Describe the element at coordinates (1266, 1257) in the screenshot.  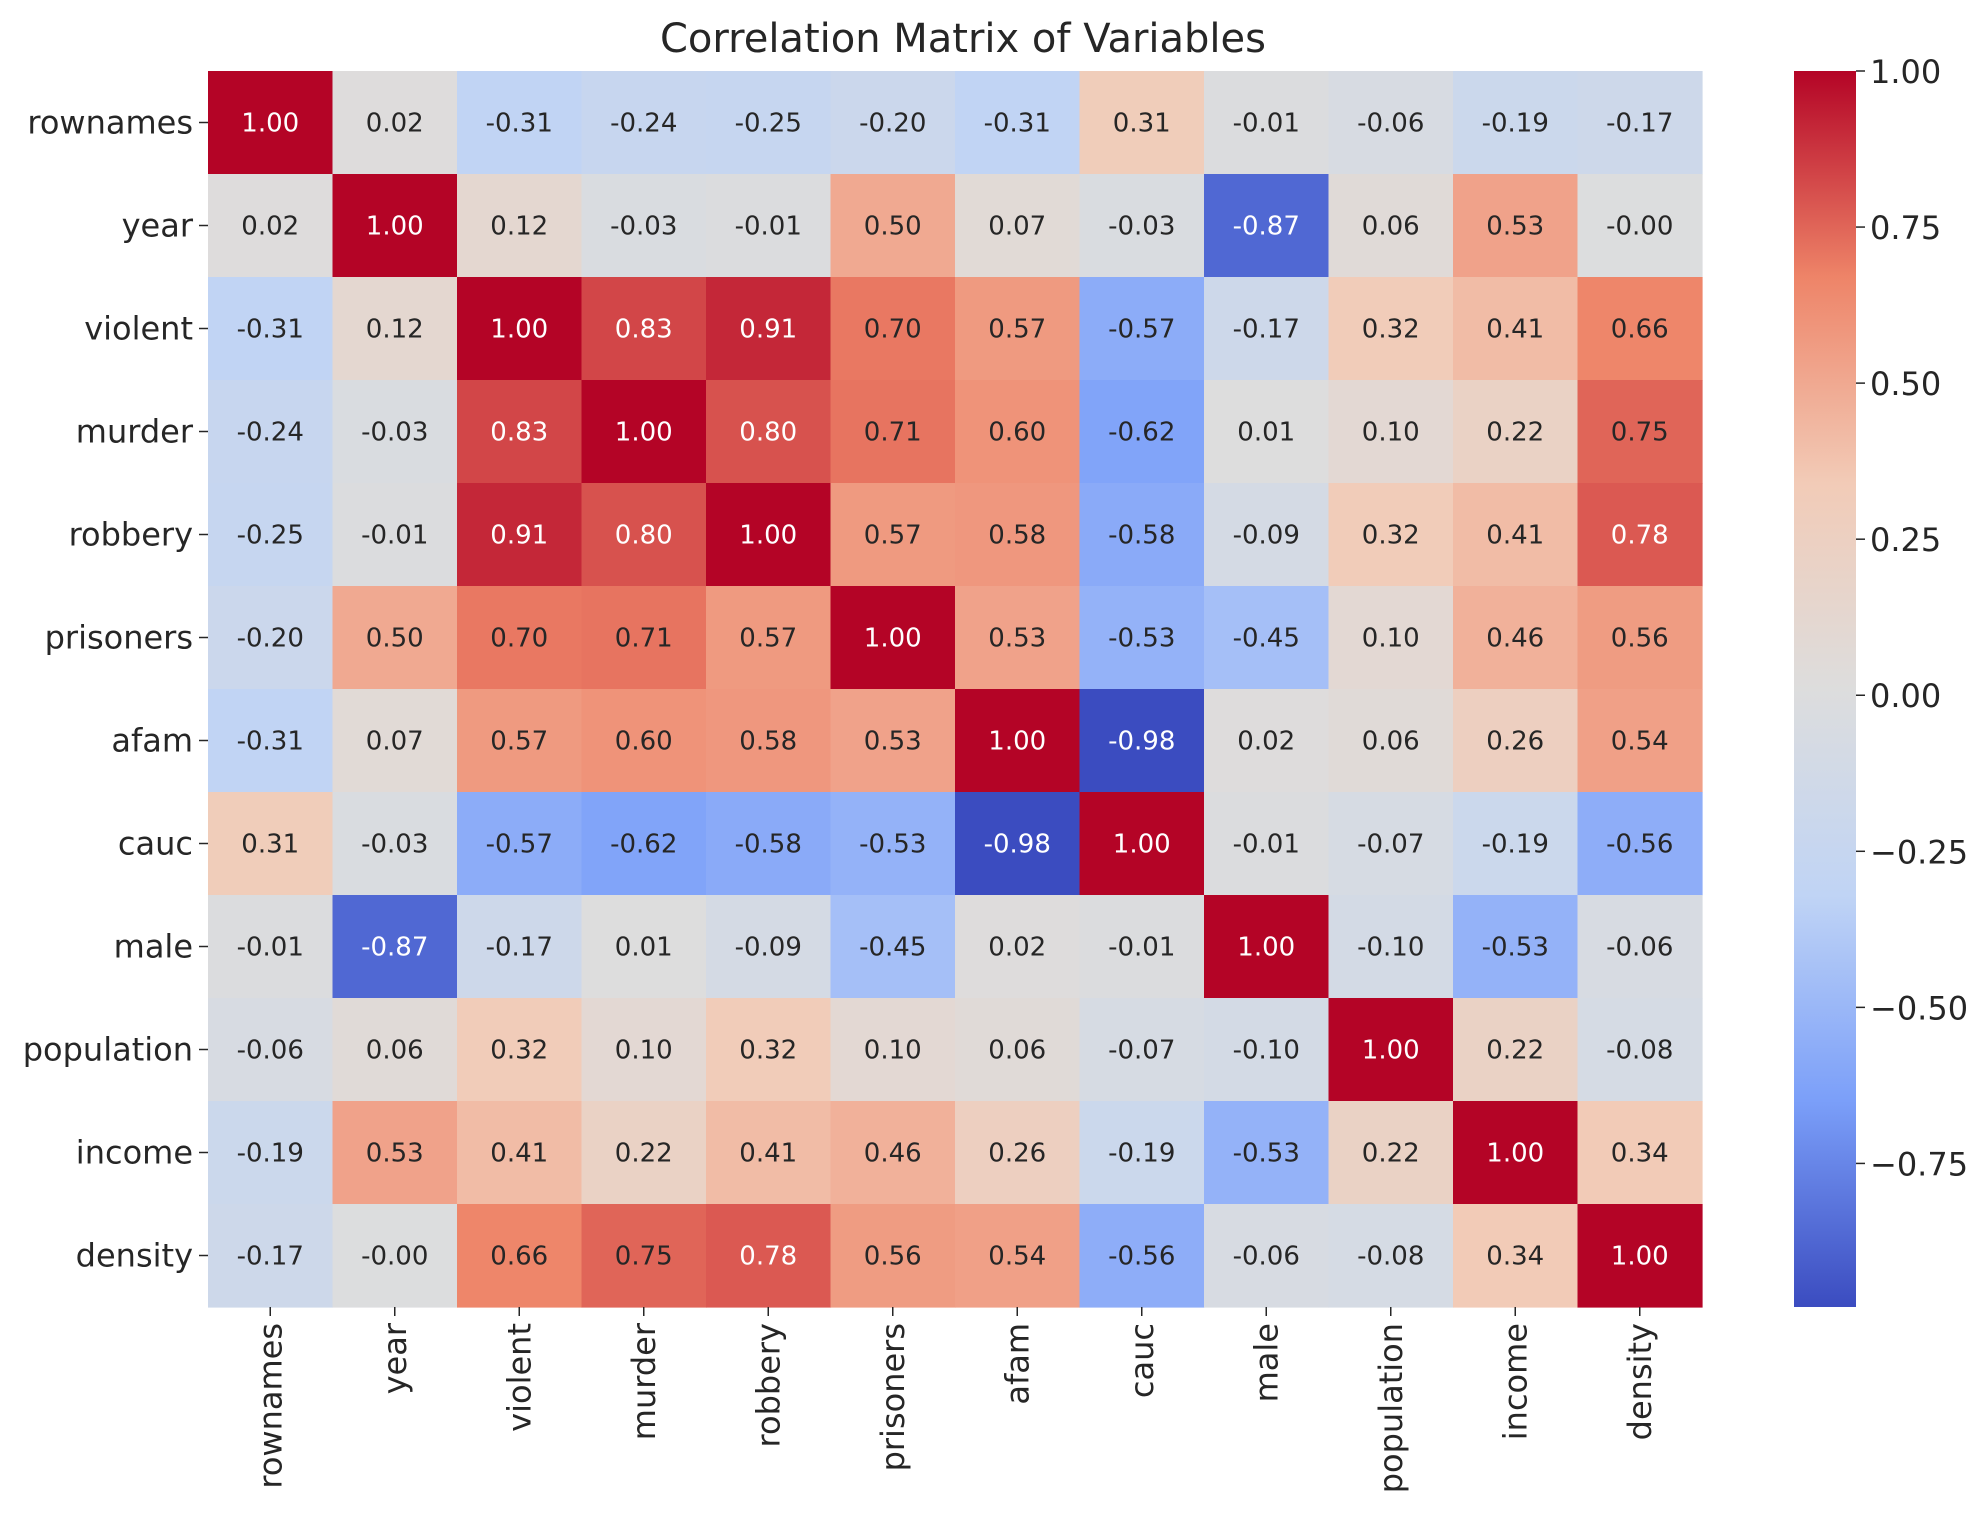
I see `cell-value-label: -0.06` at that location.